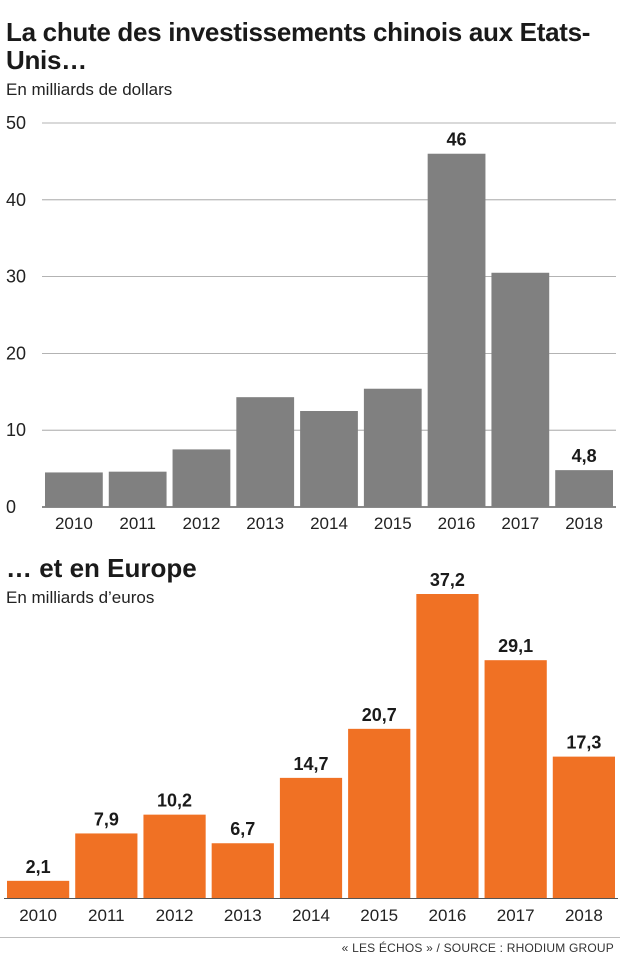 The width and height of the screenshot is (620, 962). I want to click on data-label: 37,2, so click(447, 580).